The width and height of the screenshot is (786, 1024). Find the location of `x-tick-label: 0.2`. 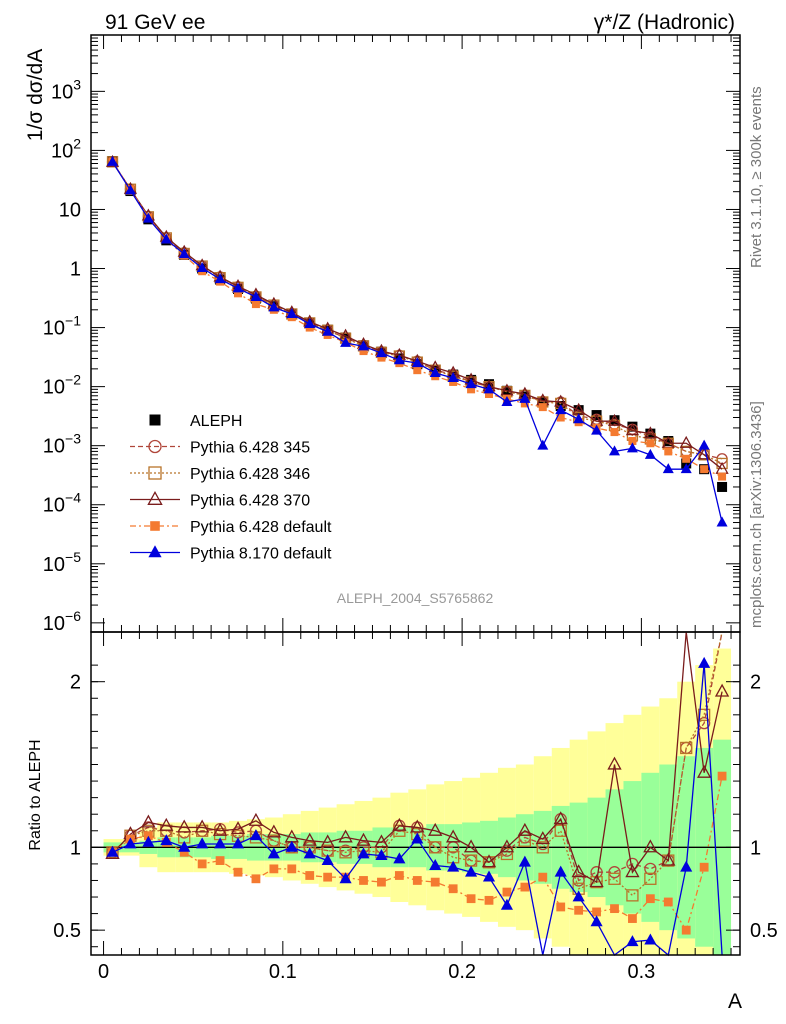

x-tick-label: 0.2 is located at coordinates (462, 972).